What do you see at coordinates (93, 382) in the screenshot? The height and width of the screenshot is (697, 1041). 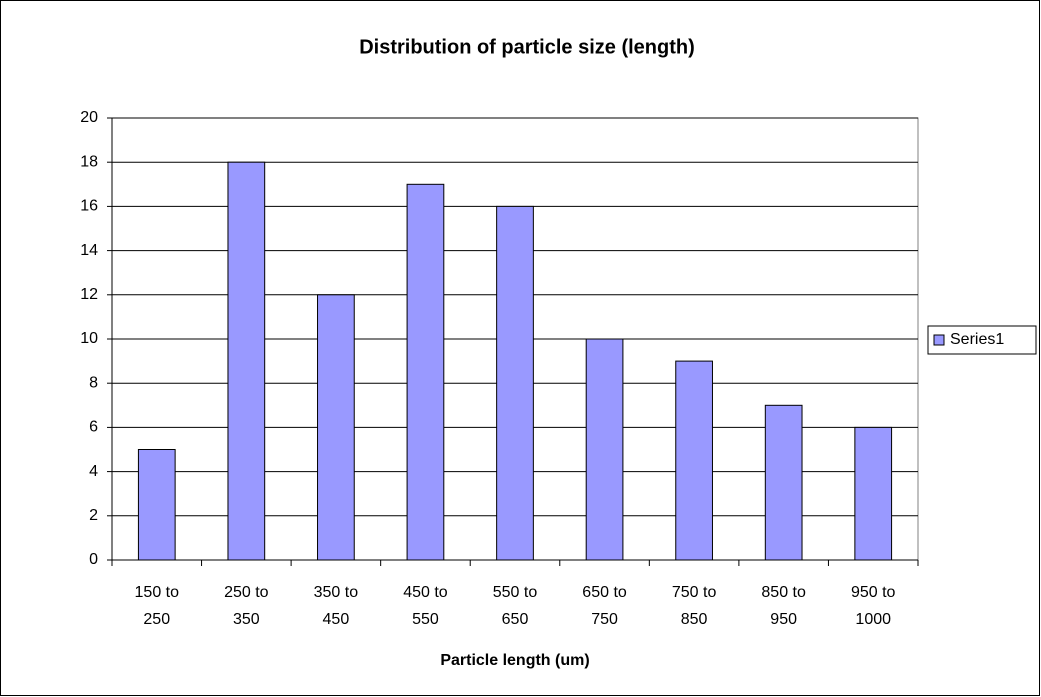 I see `y-tick-label: 8` at bounding box center [93, 382].